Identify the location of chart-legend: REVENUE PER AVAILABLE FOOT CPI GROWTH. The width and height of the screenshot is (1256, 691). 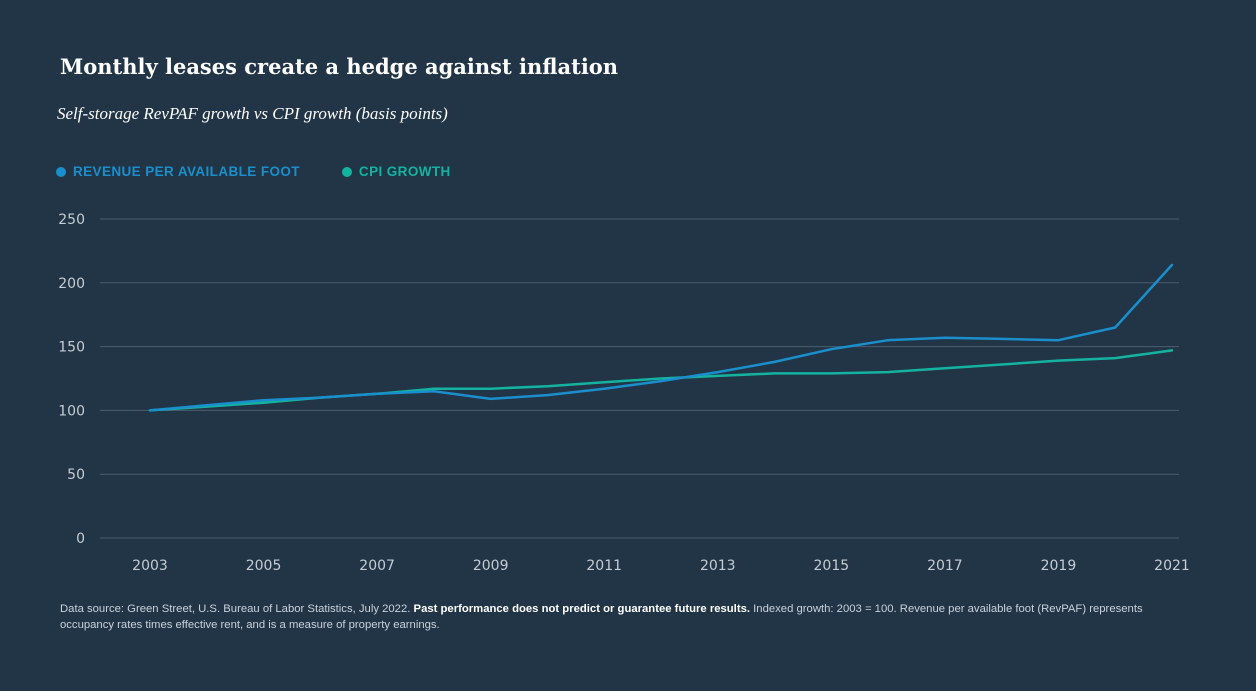
(253, 171).